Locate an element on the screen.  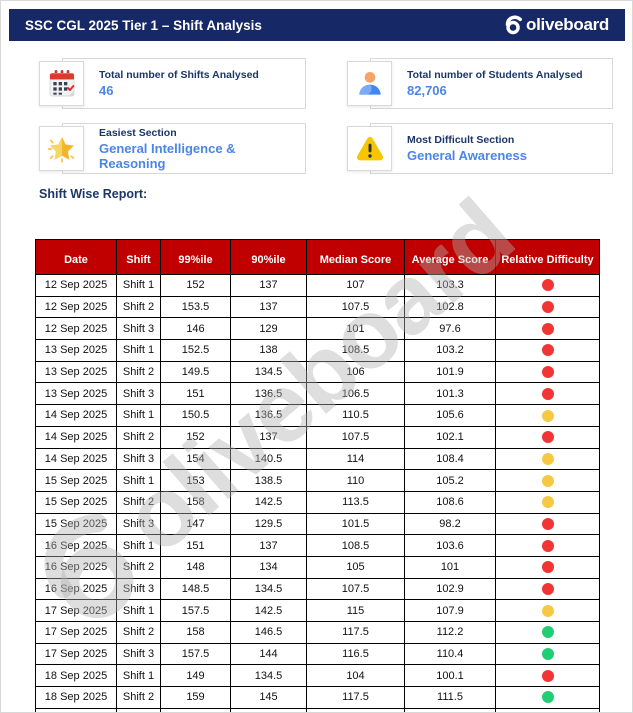
cell-average-score: 108.4 is located at coordinates (450, 459).